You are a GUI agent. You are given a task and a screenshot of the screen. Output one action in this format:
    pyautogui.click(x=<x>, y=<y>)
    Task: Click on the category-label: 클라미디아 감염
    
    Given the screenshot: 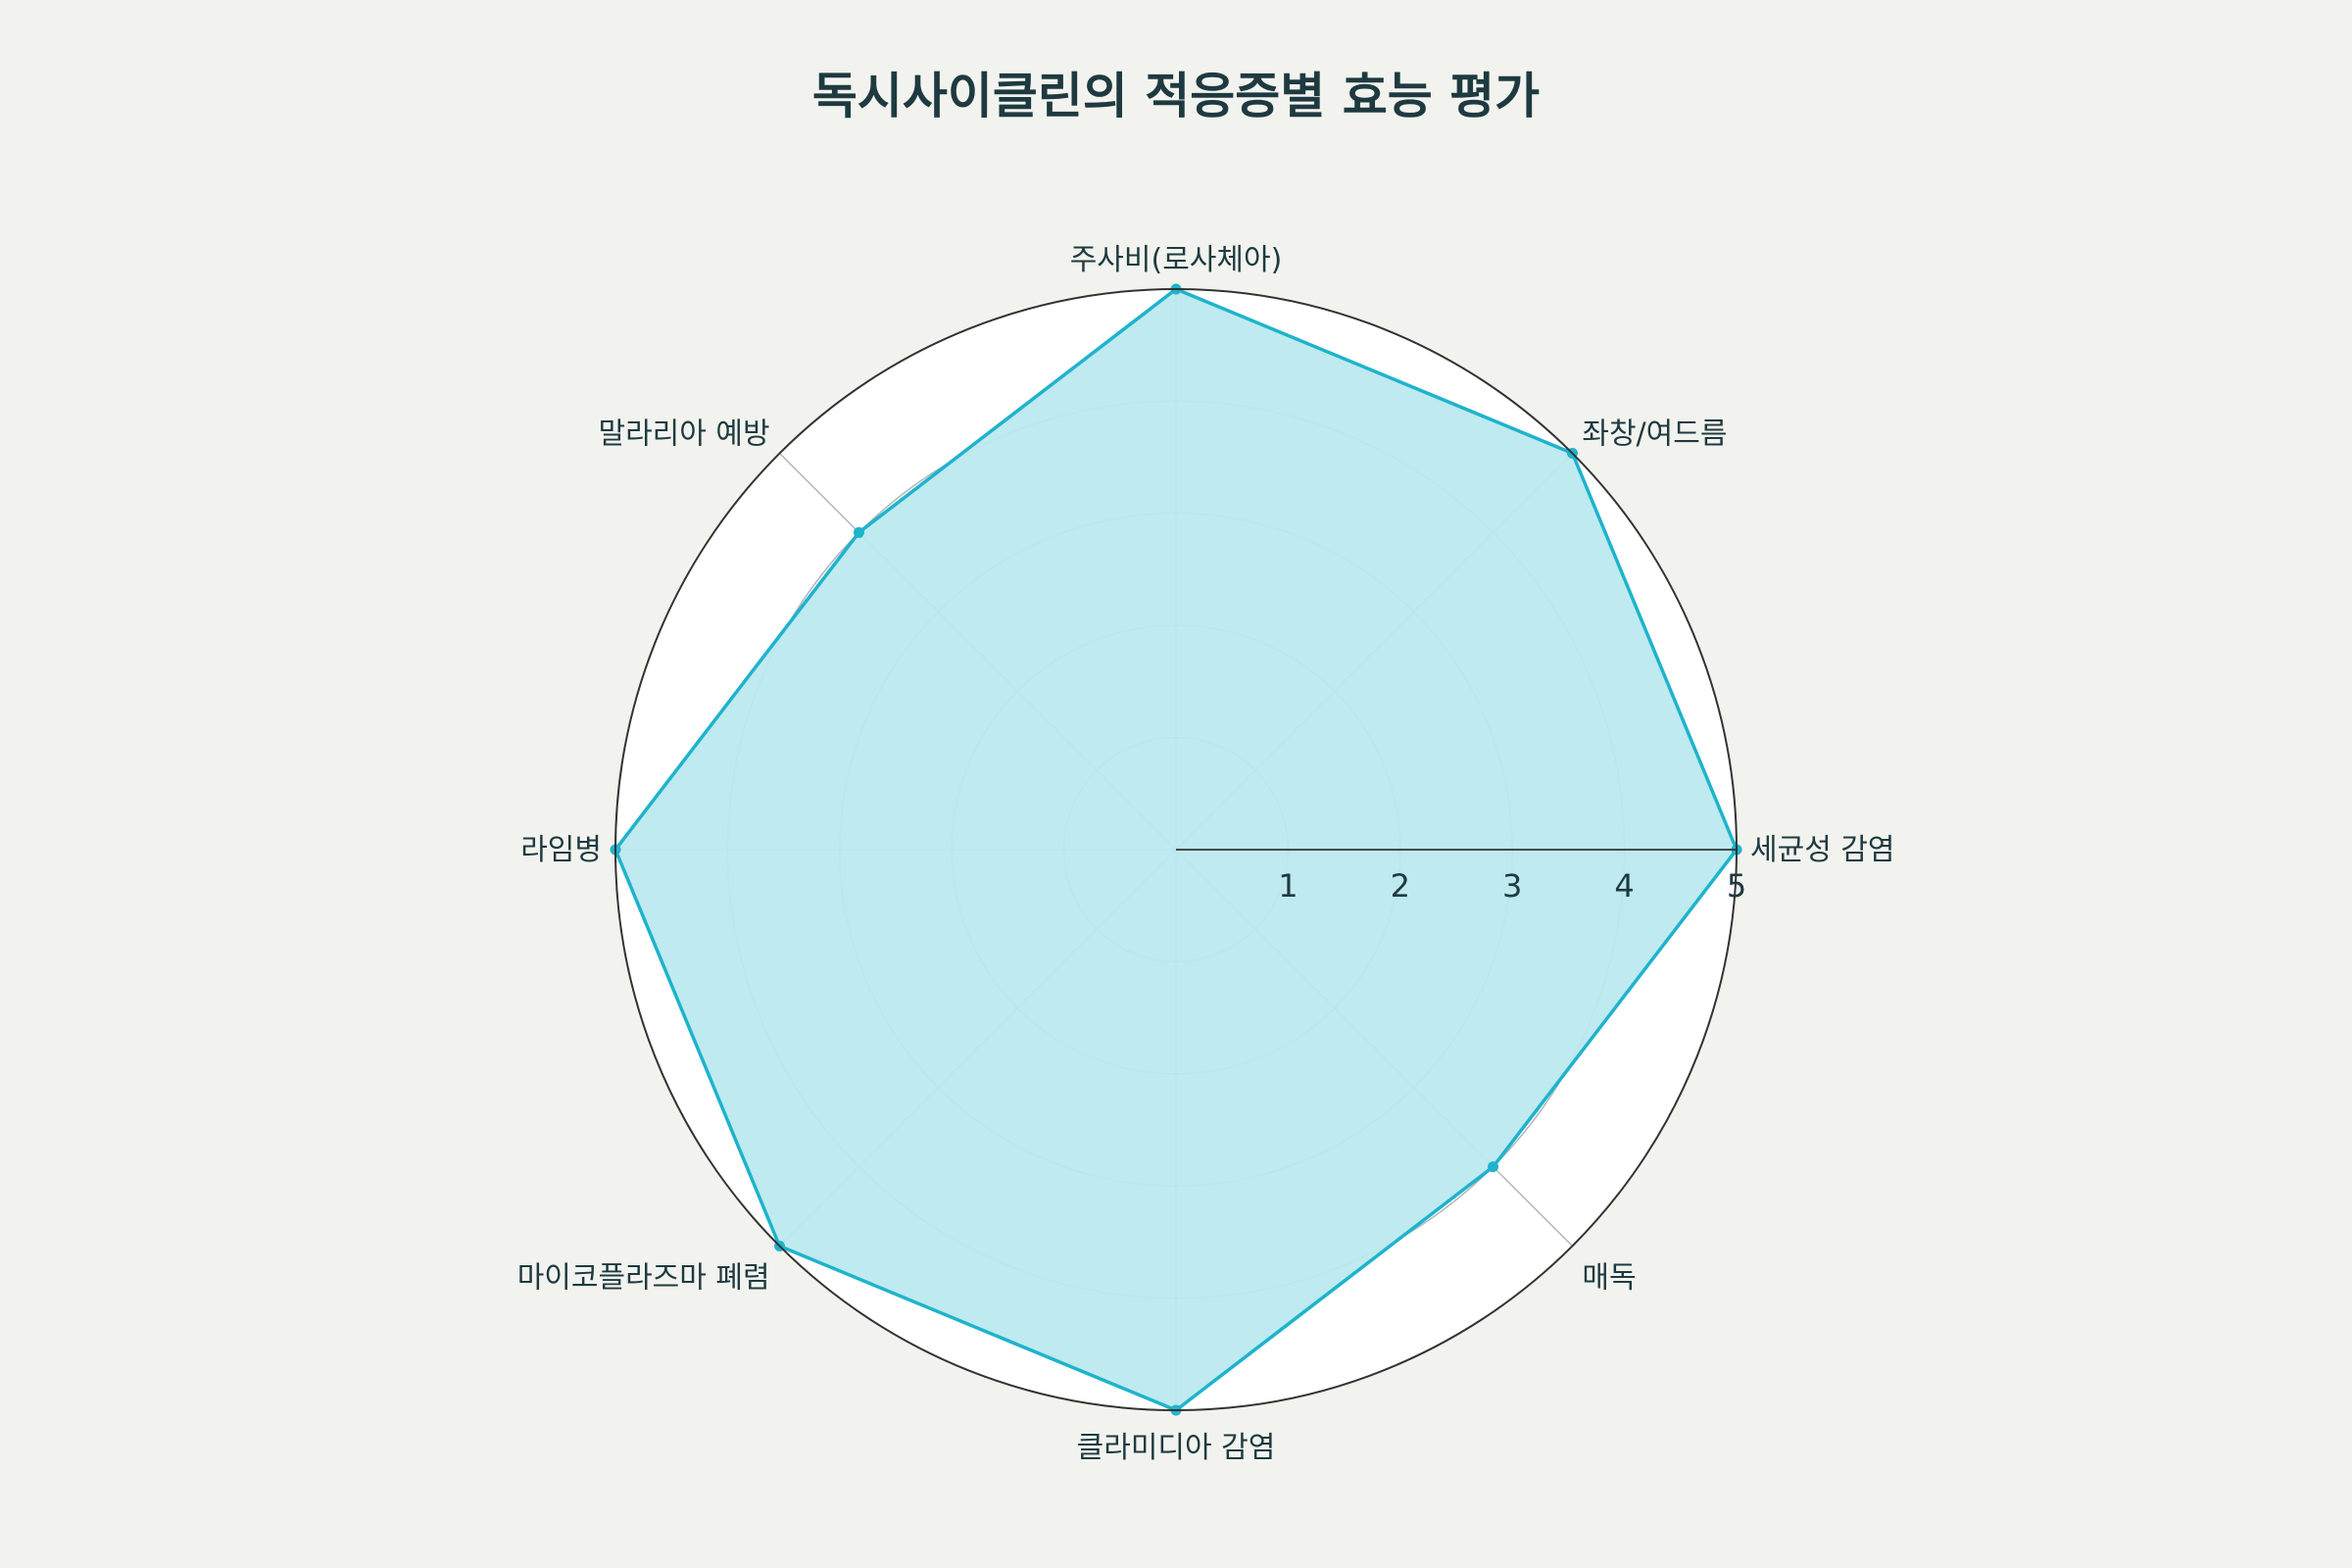 What is the action you would take?
    pyautogui.click(x=1176, y=1448)
    